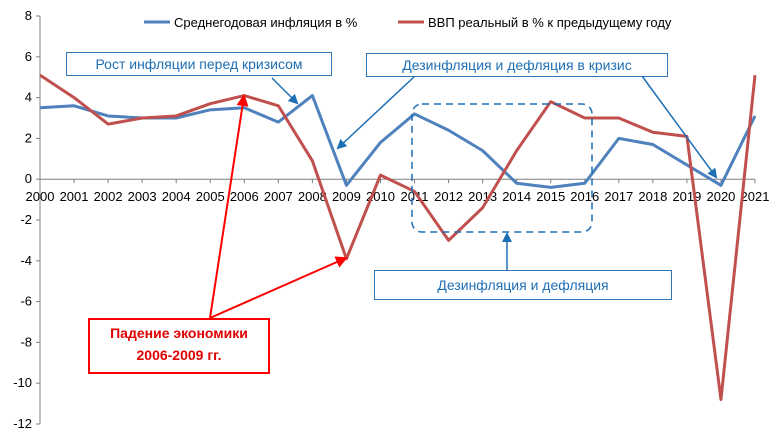 Image resolution: width=781 pixels, height=440 pixels. Describe the element at coordinates (266, 22) in the screenshot. I see `legend-label: Среднегодовая инфляция в %` at that location.